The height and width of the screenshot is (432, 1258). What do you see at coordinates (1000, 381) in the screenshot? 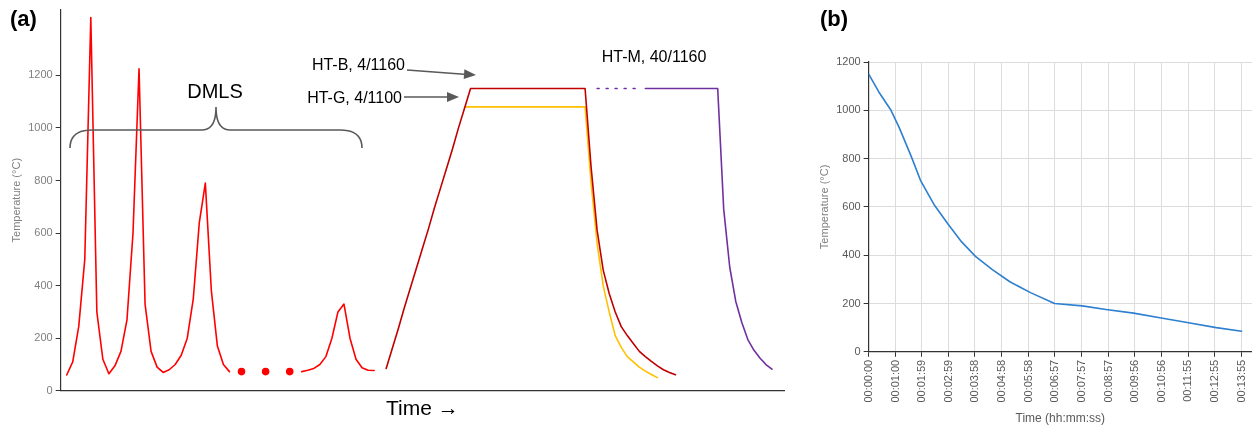
I see `x-tick-label: 00:04:58` at bounding box center [1000, 381].